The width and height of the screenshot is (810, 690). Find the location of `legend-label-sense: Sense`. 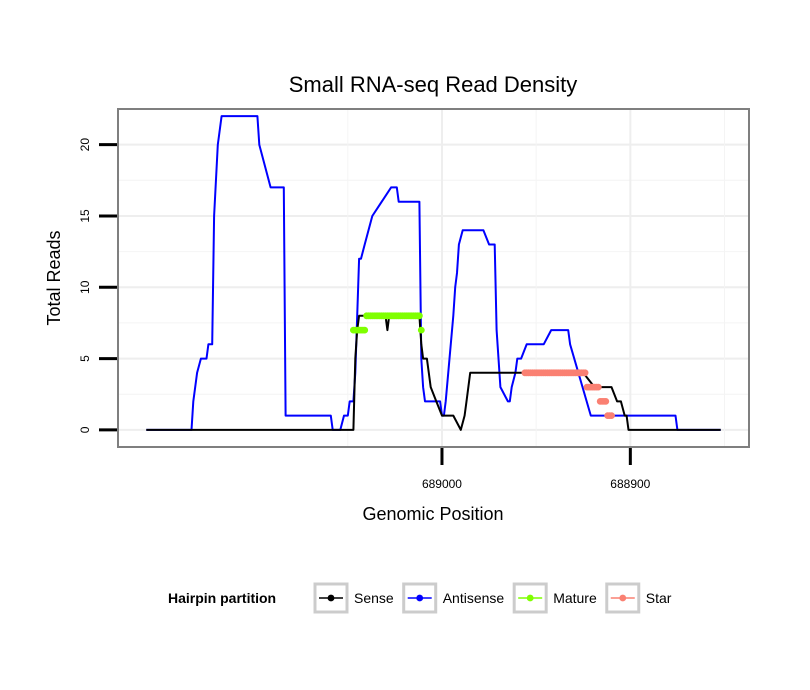

legend-label-sense: Sense is located at coordinates (374, 598).